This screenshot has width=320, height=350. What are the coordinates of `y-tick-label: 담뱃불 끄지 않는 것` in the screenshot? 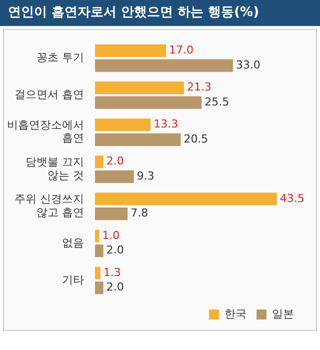 It's located at (55, 169).